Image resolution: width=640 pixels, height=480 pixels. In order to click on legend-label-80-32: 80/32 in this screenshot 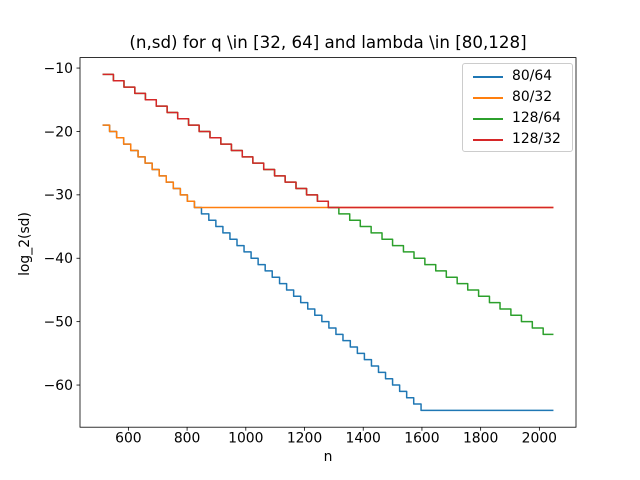, I will do `click(532, 96)`.